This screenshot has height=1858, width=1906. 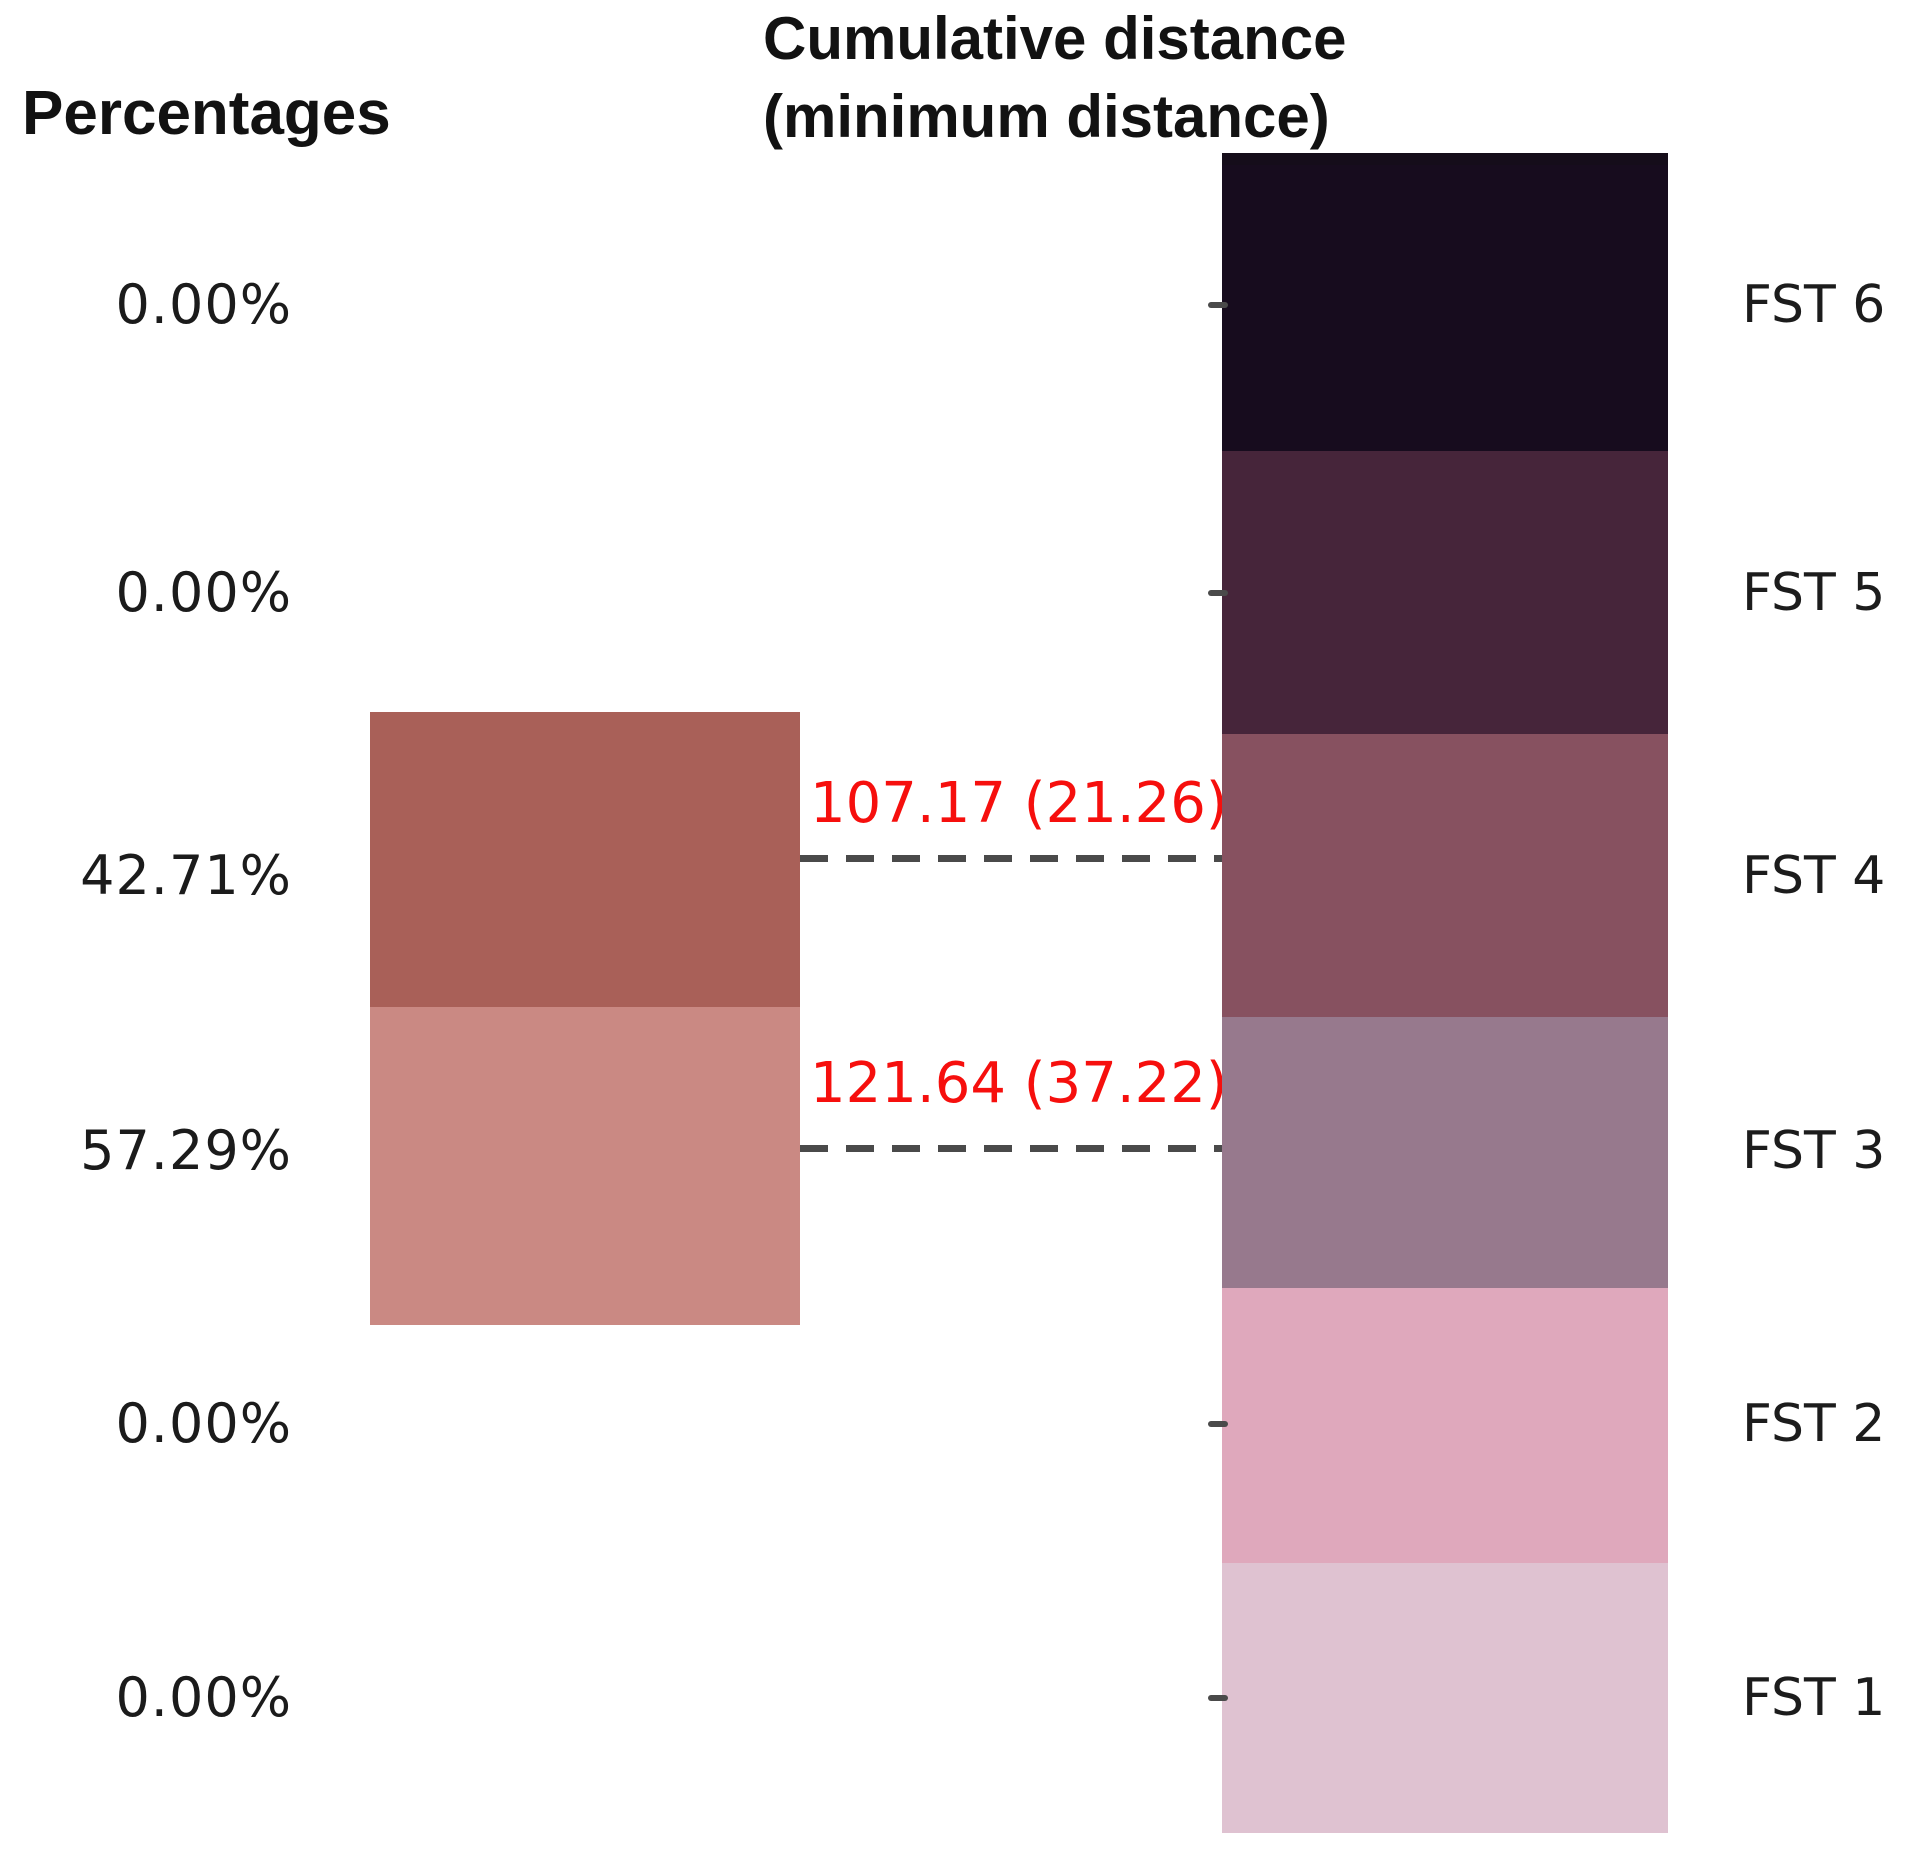 I want to click on right-bar-top-border, so click(x=1445, y=159).